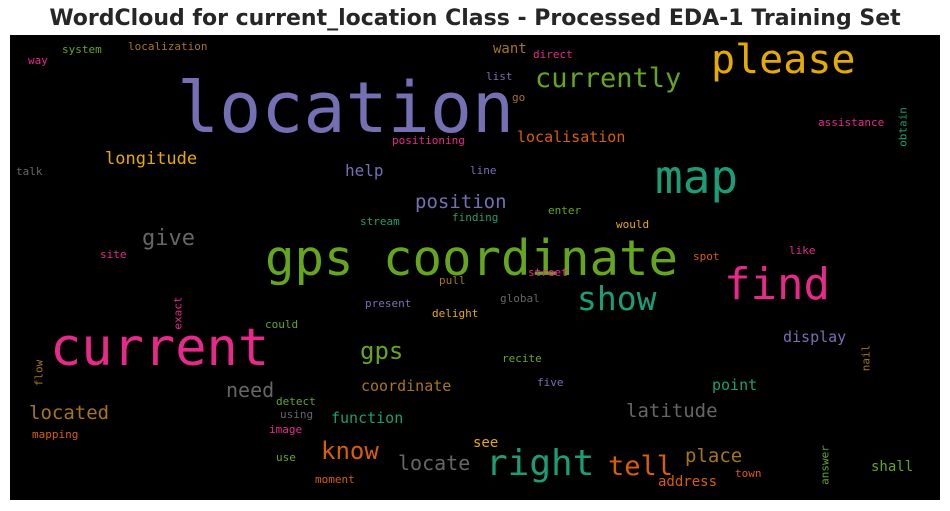 Image resolution: width=950 pixels, height=511 pixels. What do you see at coordinates (455, 313) in the screenshot?
I see `word-delight: delight` at bounding box center [455, 313].